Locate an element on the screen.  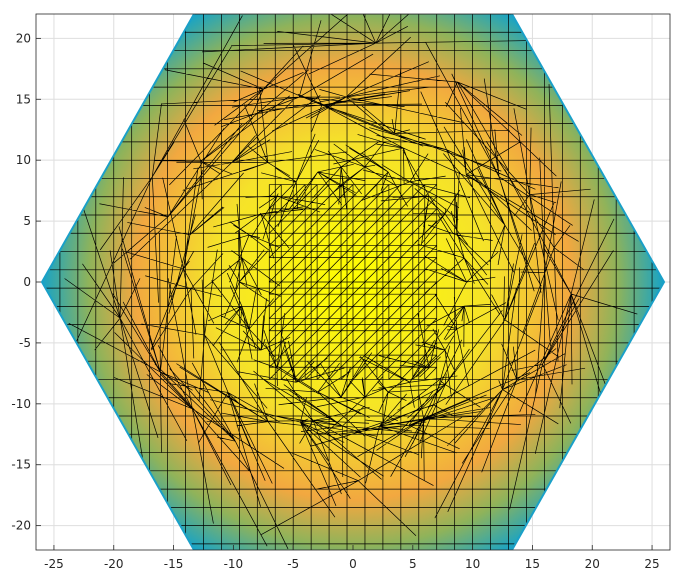
y-tick-label: 20 is located at coordinates (23, 38).